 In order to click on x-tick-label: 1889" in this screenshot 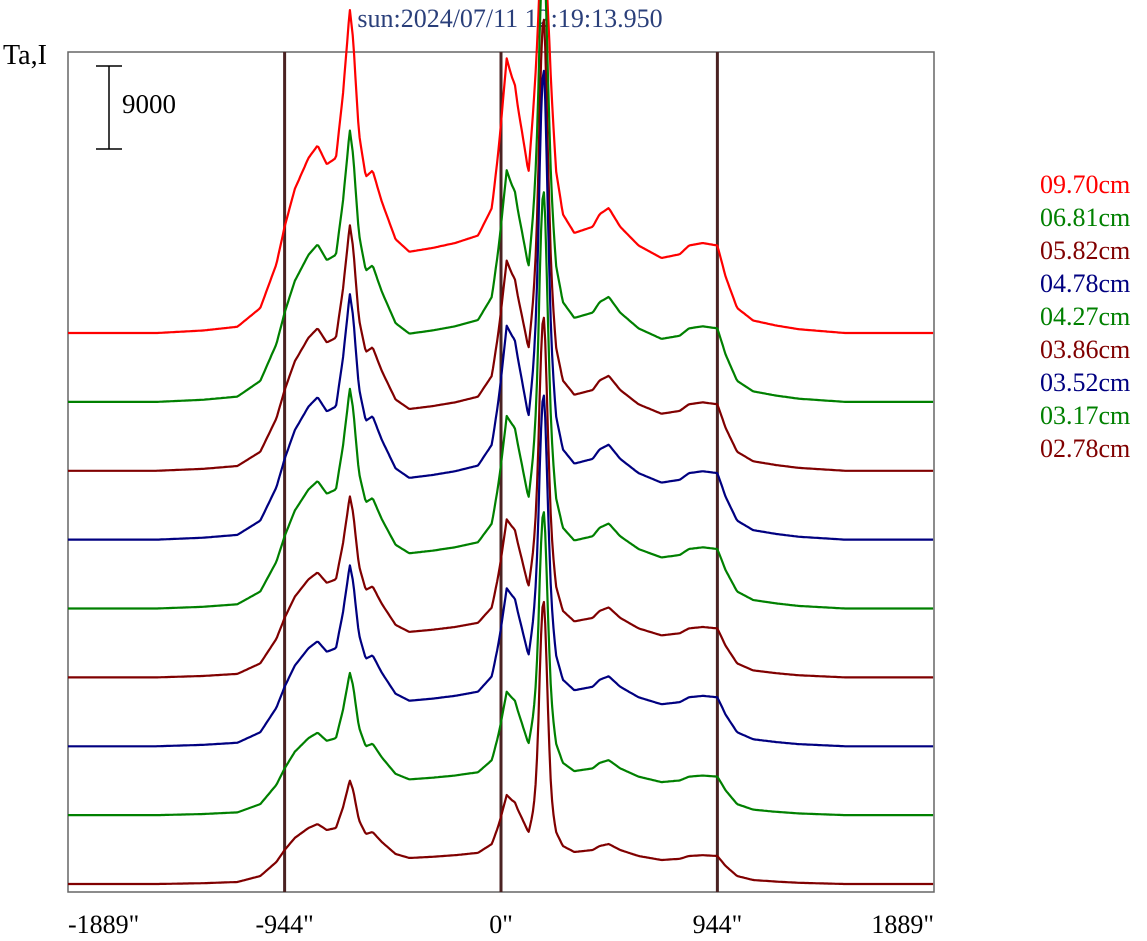, I will do `click(902, 924)`.